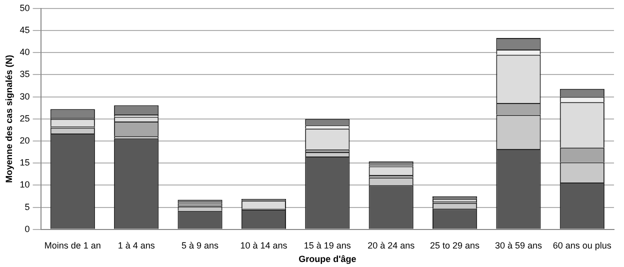 The height and width of the screenshot is (267, 624). Describe the element at coordinates (25, 7) in the screenshot. I see `y-tick-label: 50` at that location.